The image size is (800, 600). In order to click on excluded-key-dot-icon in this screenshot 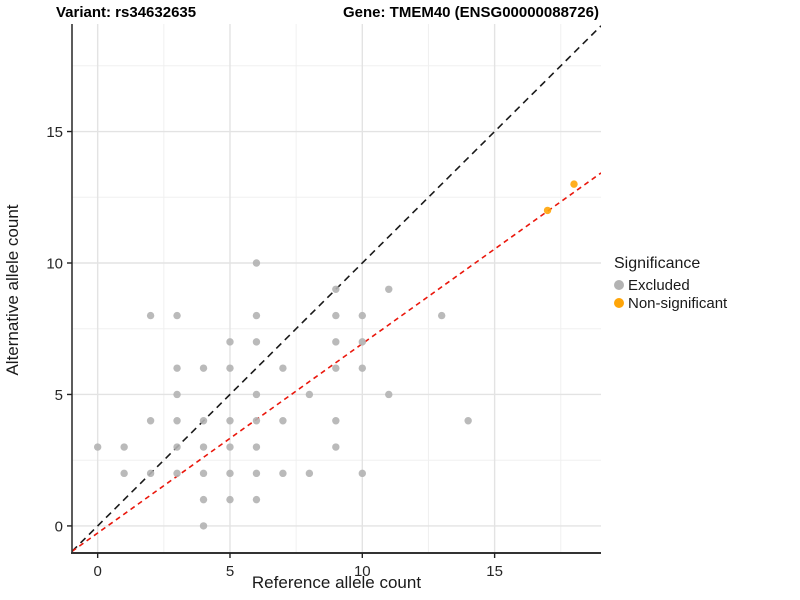, I will do `click(619, 285)`.